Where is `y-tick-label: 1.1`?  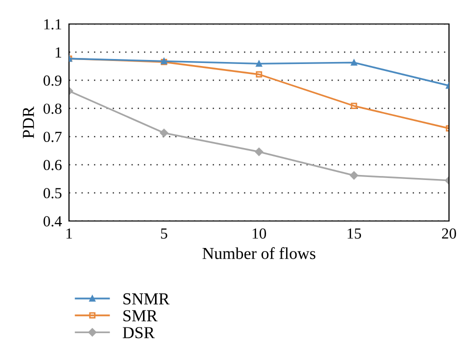 y-tick-label: 1.1 is located at coordinates (53, 24).